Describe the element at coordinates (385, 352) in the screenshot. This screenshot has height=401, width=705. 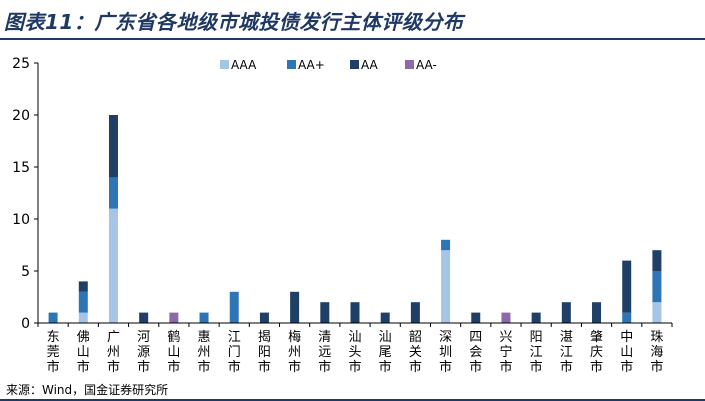
I see `x-tick-label: 汕尾市` at that location.